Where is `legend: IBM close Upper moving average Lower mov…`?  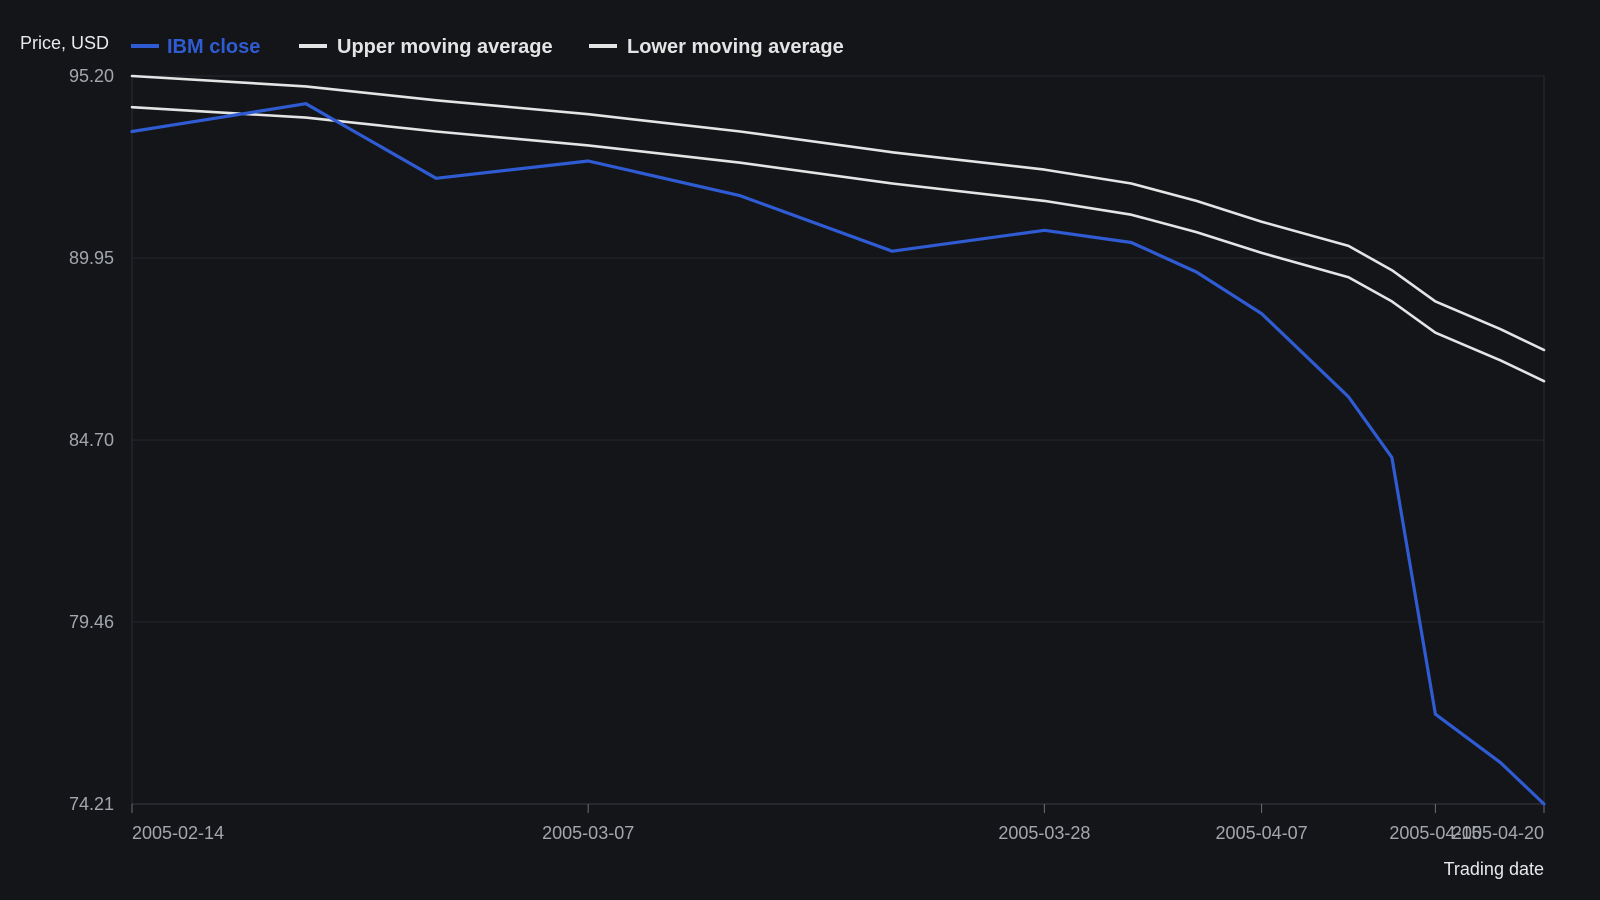 legend: IBM close Upper moving average Lower mov… is located at coordinates (487, 47).